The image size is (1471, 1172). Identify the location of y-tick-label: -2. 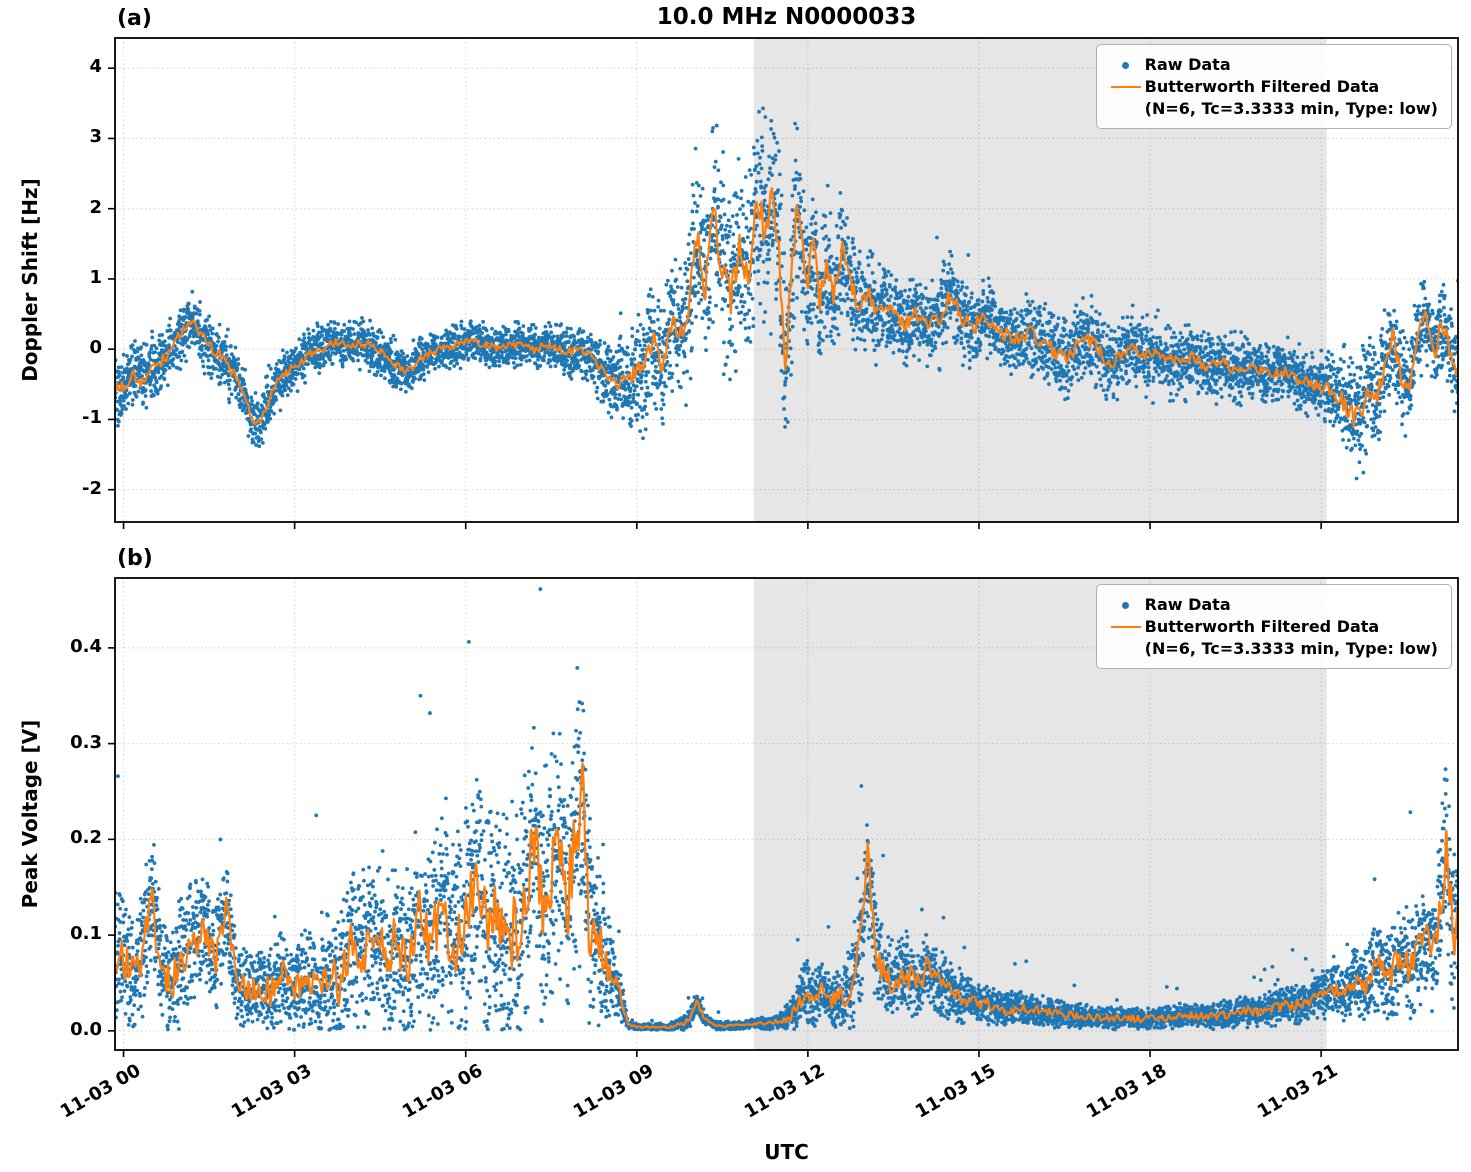
(92, 488).